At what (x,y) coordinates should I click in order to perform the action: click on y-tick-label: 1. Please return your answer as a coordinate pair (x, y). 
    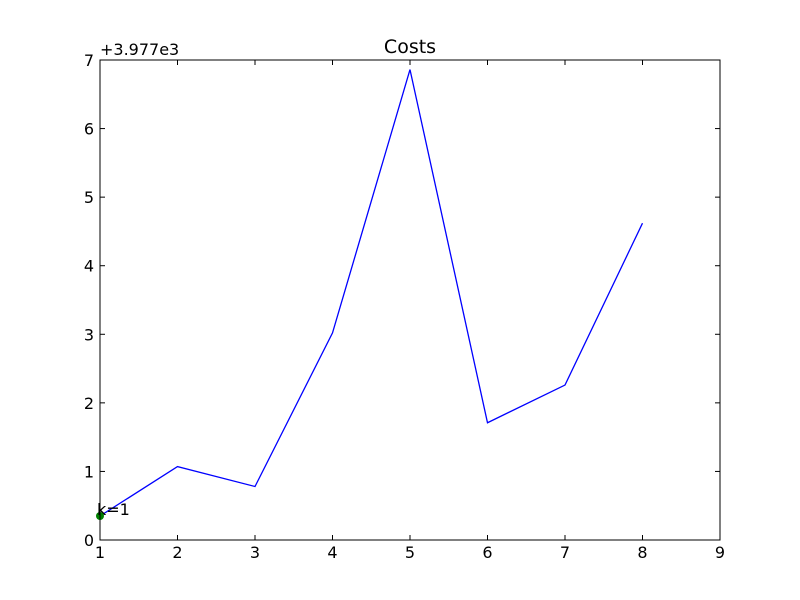
    Looking at the image, I should click on (89, 471).